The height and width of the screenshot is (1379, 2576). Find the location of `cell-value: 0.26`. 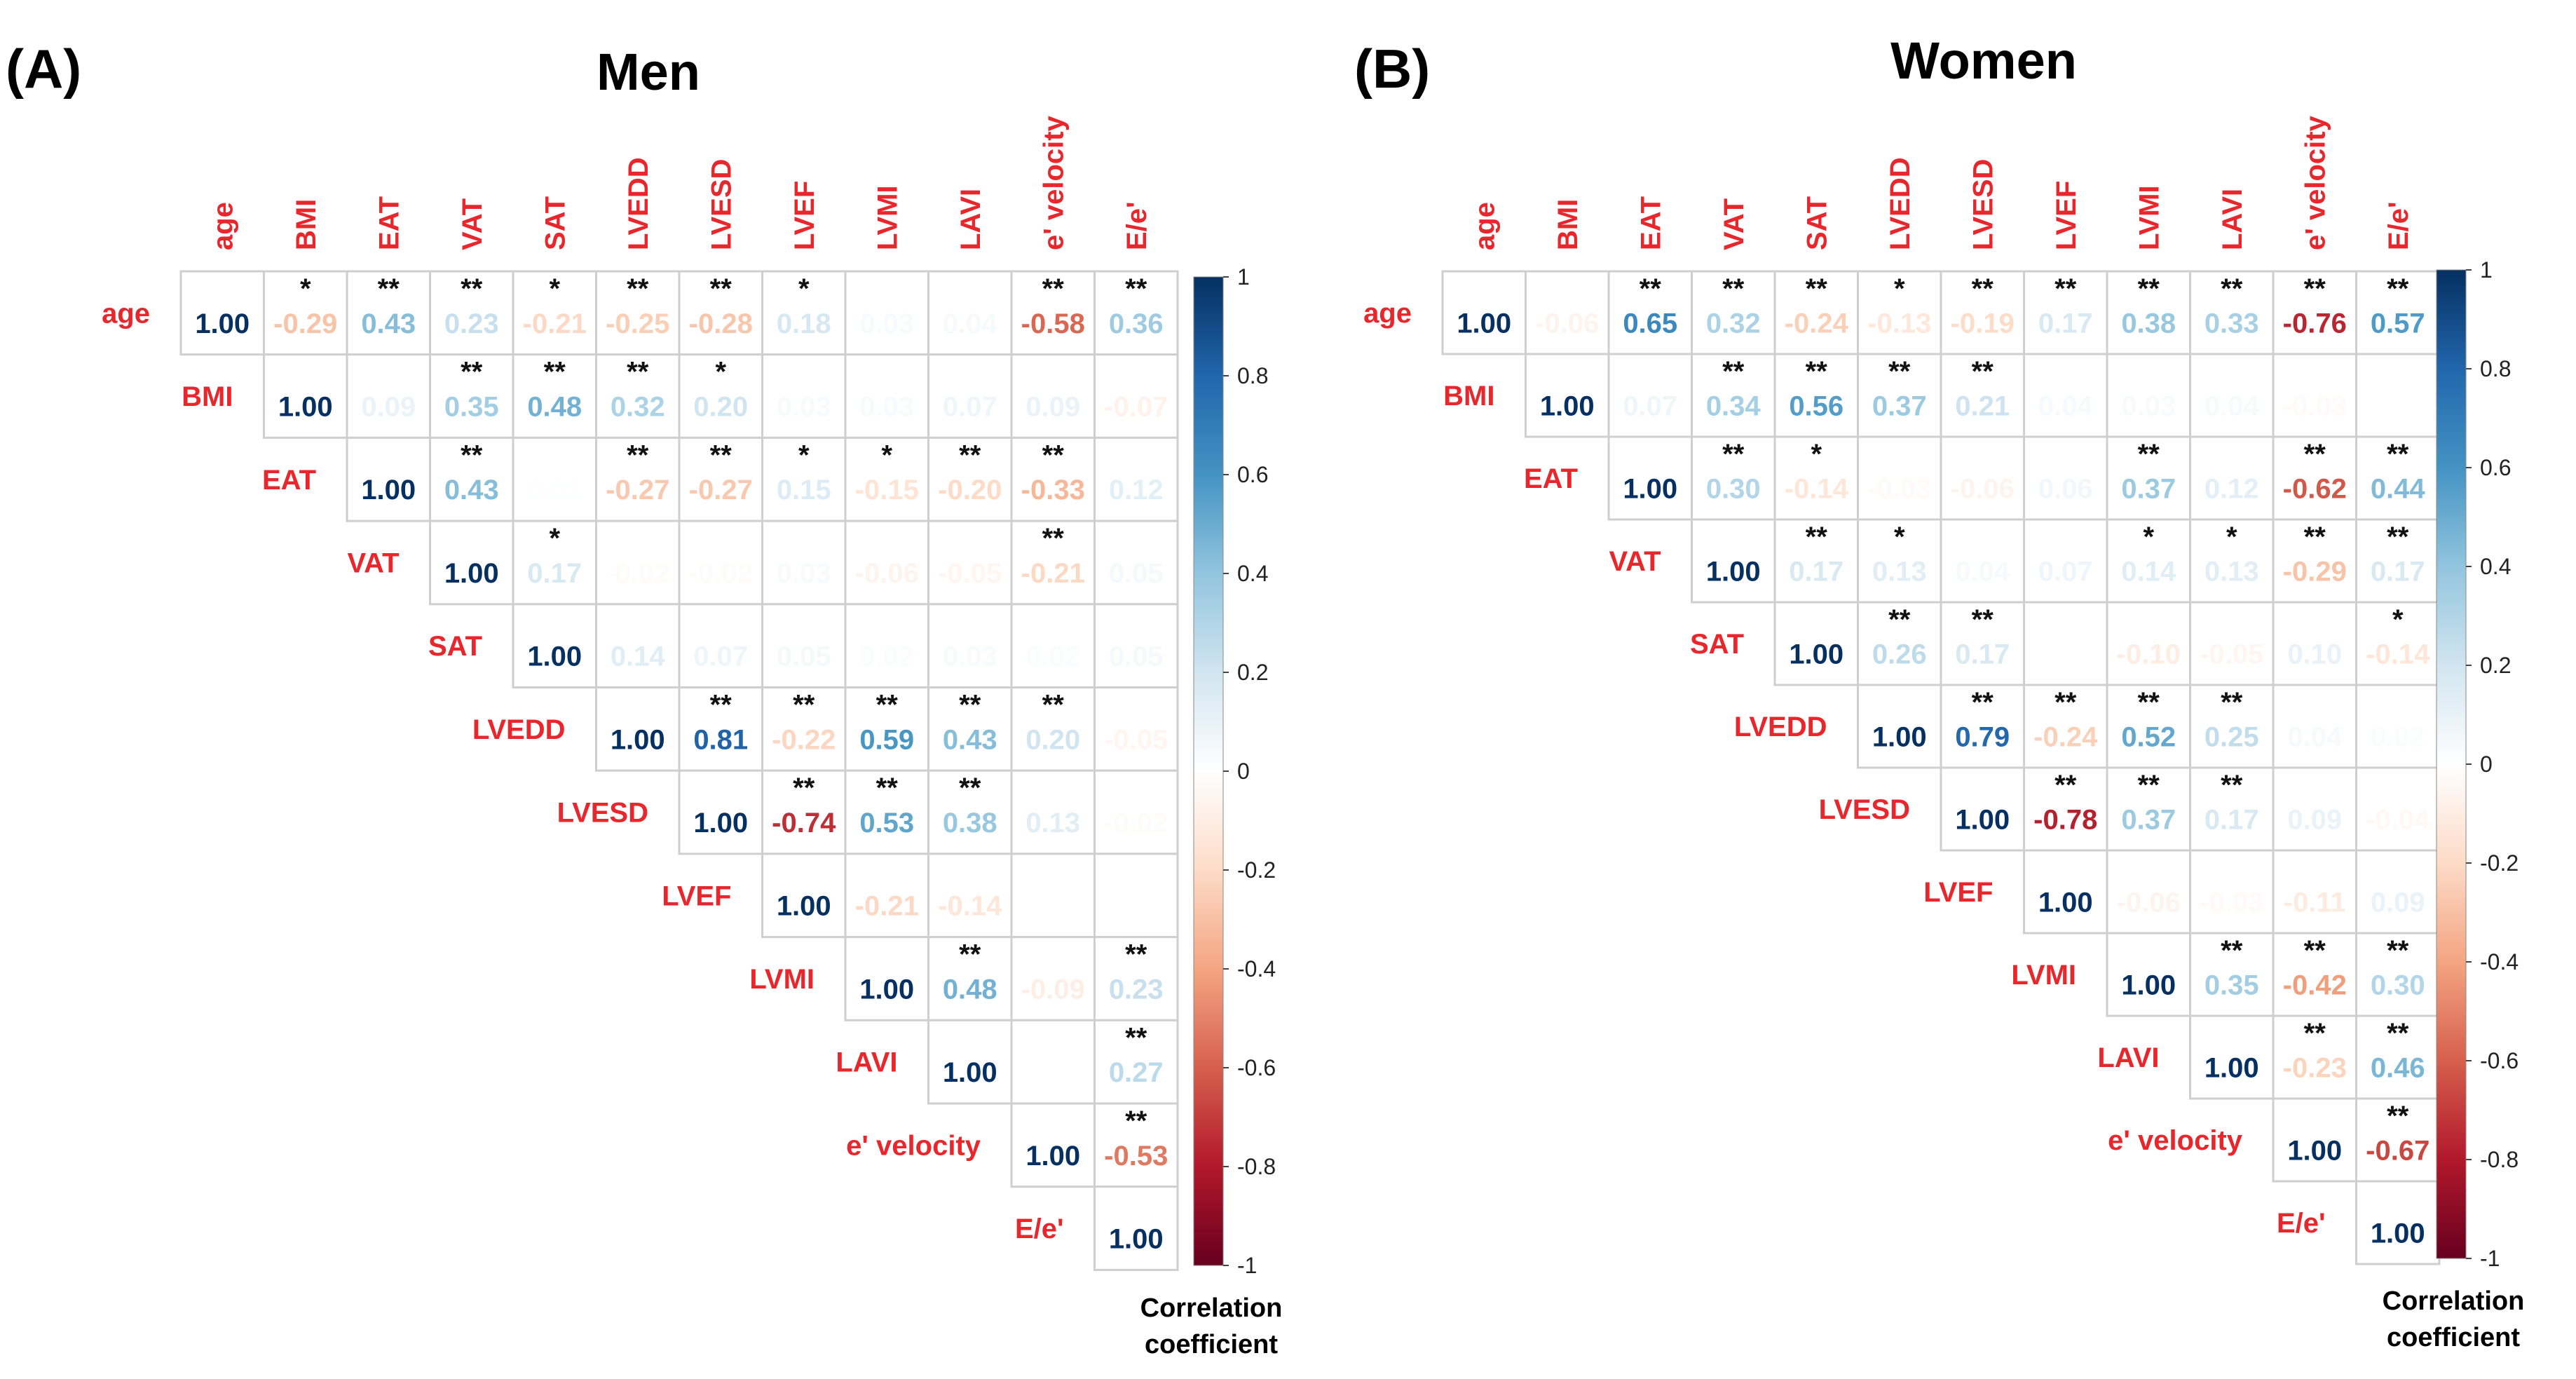

cell-value: 0.26 is located at coordinates (1899, 654).